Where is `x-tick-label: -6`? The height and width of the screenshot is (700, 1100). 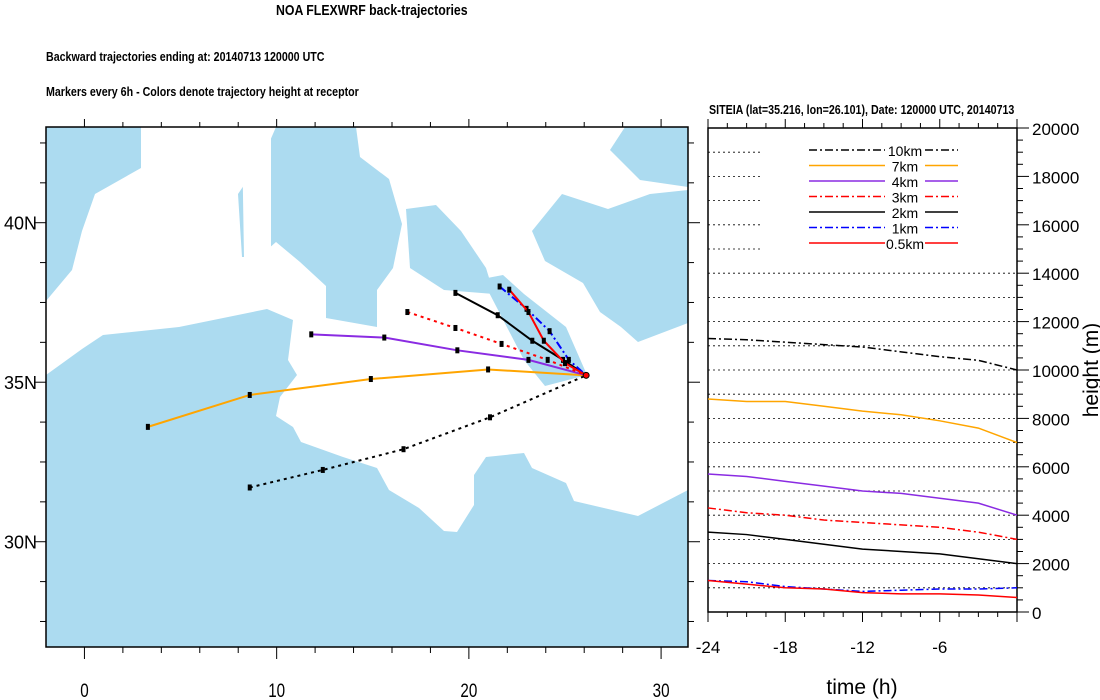
x-tick-label: -6 is located at coordinates (939, 647).